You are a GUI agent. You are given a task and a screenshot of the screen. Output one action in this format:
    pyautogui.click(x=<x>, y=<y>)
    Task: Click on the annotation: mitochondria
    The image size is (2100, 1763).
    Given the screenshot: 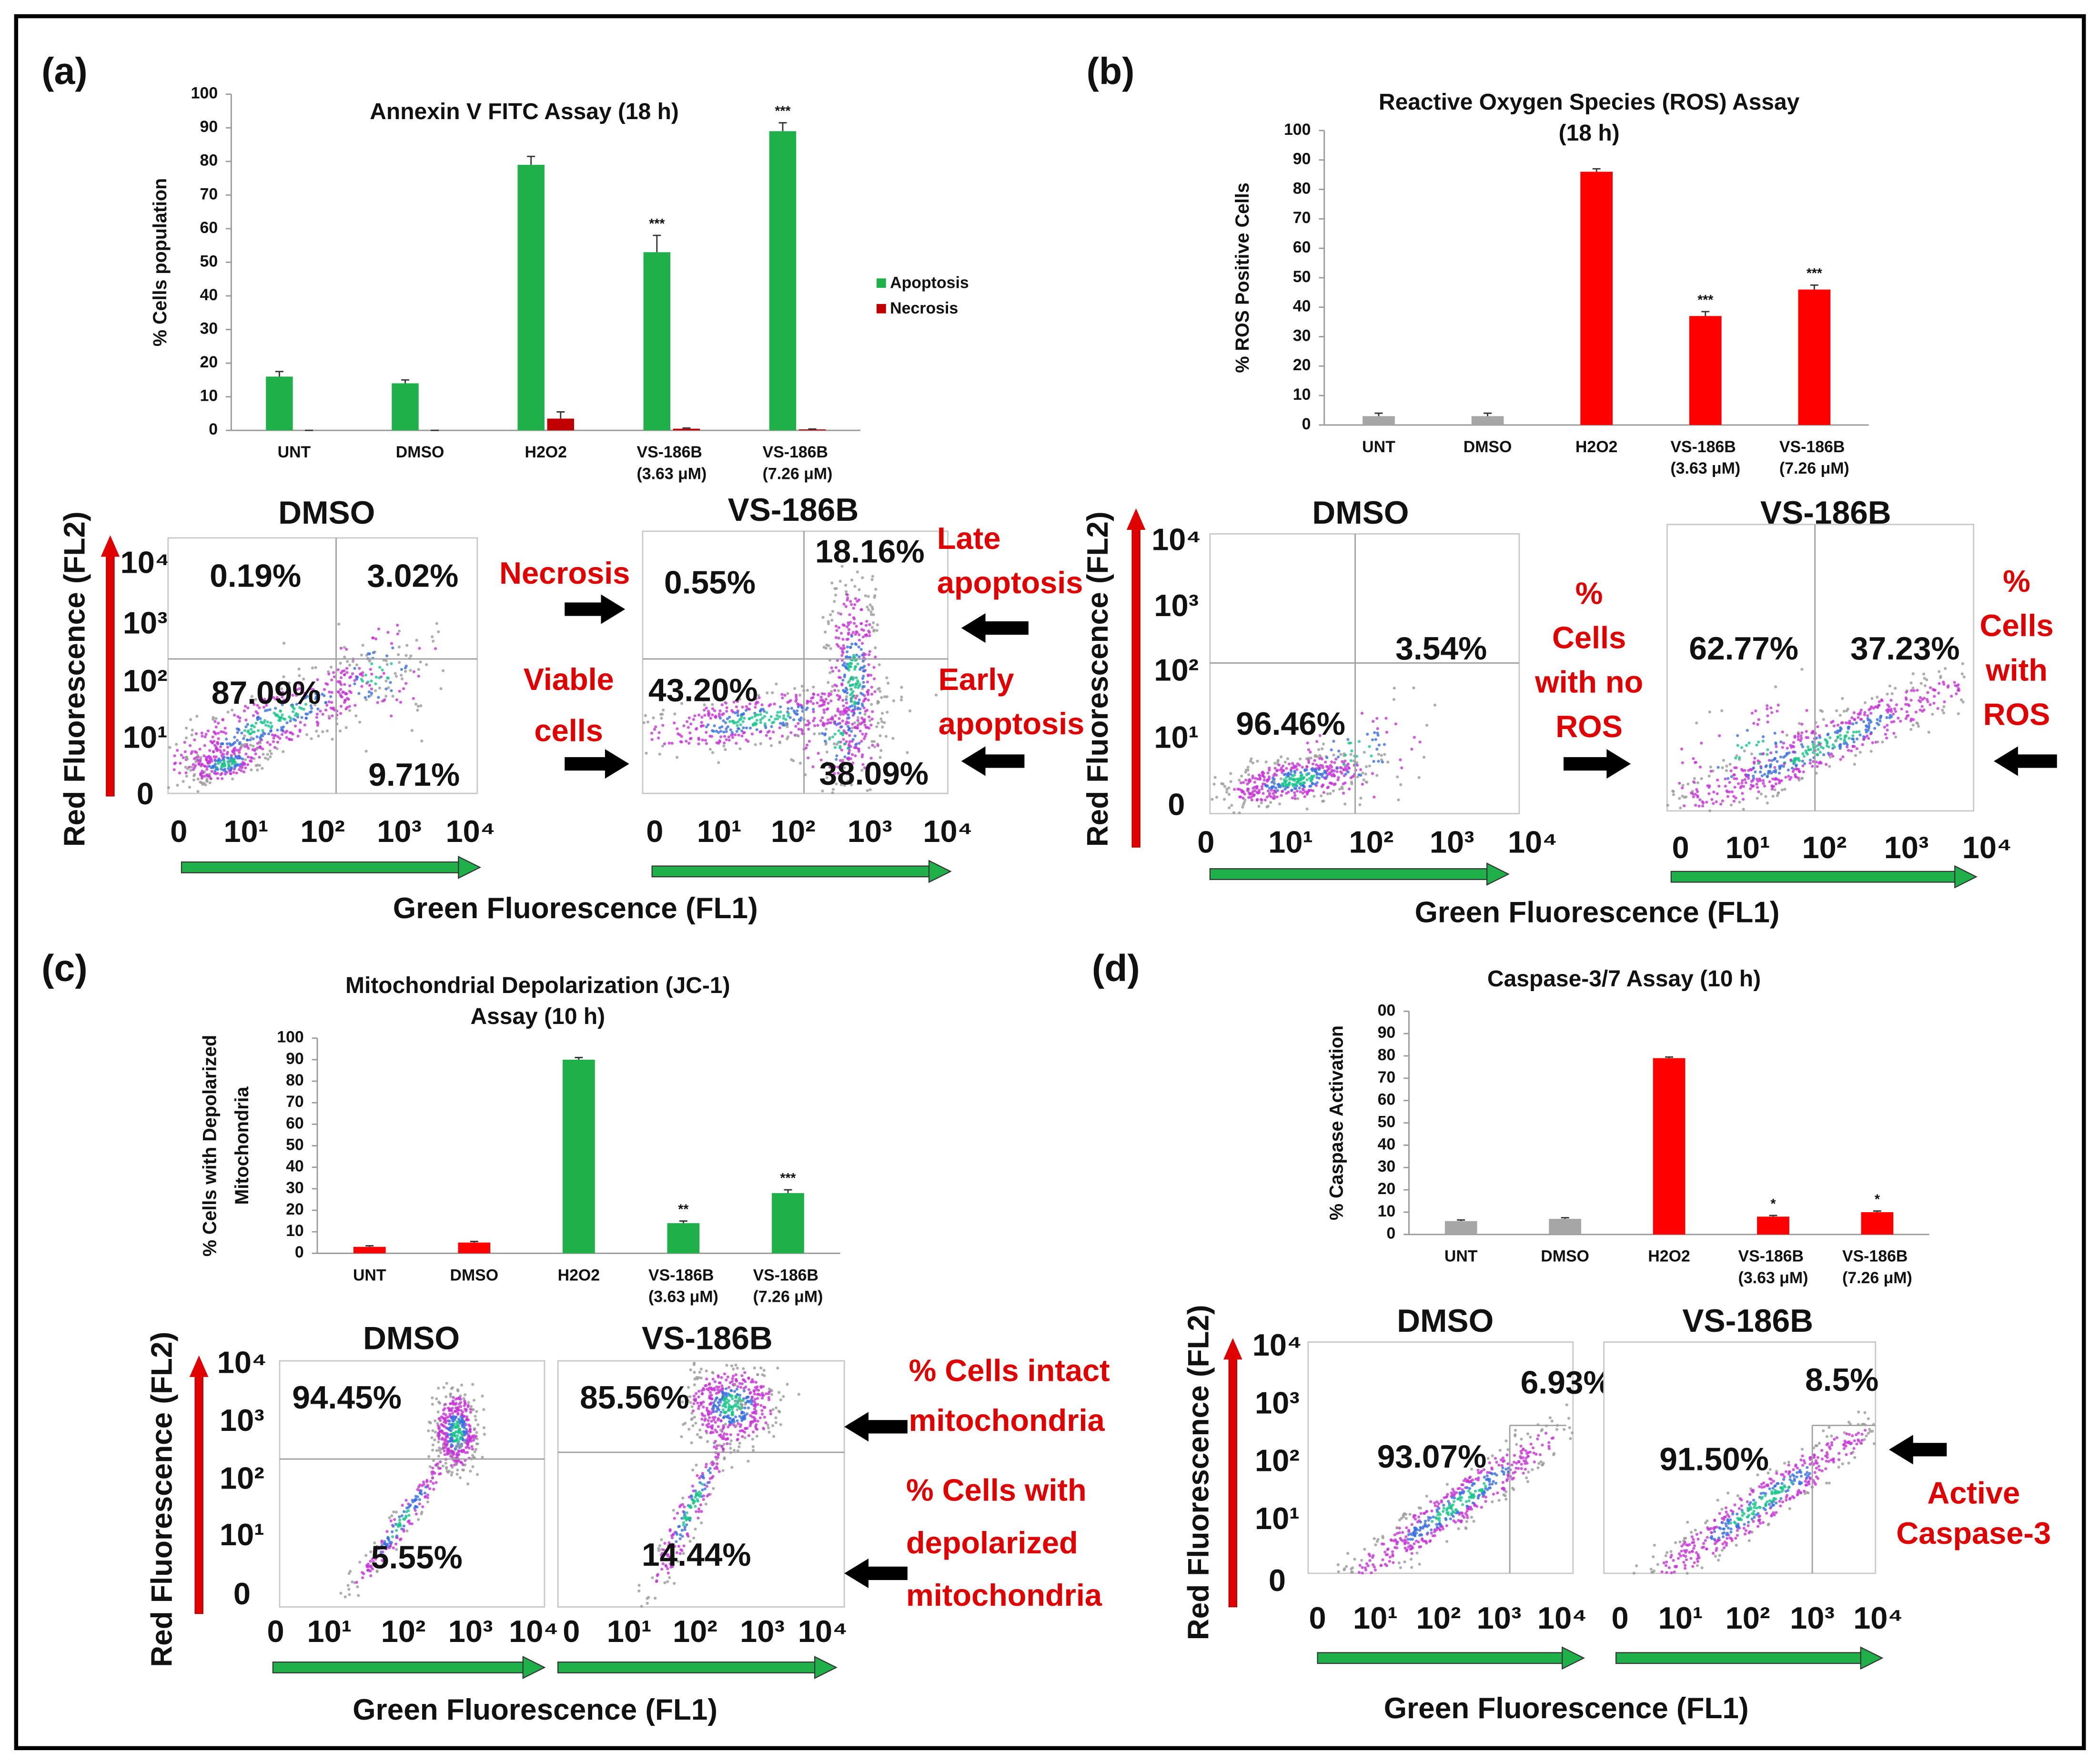 What is the action you would take?
    pyautogui.click(x=1007, y=1421)
    